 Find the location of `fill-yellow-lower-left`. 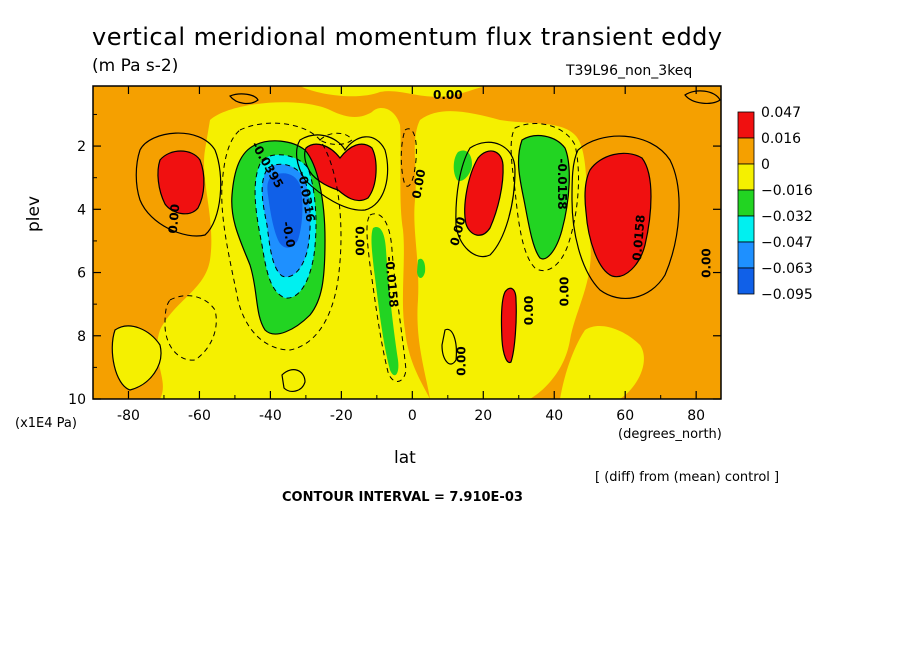

fill-yellow-lower-left is located at coordinates (136, 357).